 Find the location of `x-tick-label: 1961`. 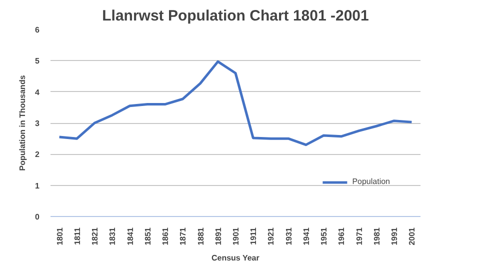

x-tick-label: 1961 is located at coordinates (341, 236).